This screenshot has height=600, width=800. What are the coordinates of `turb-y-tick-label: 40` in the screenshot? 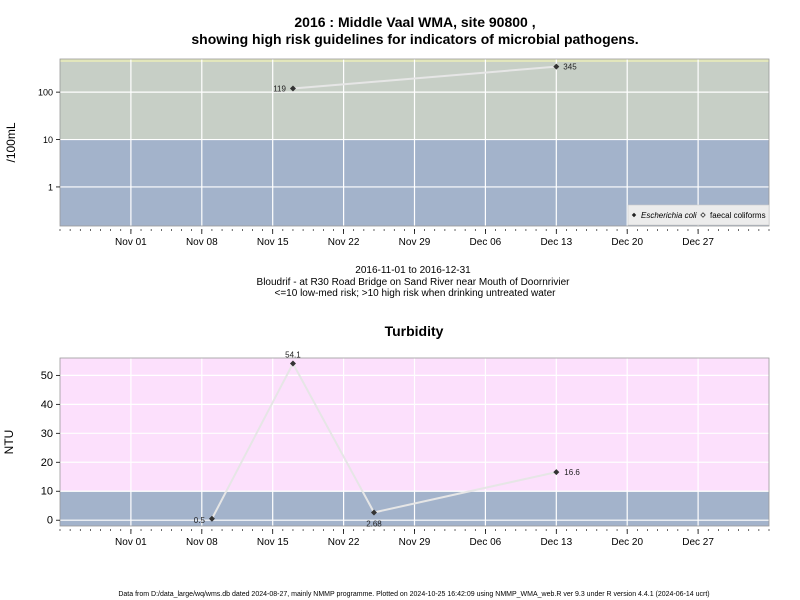 It's located at (47, 405).